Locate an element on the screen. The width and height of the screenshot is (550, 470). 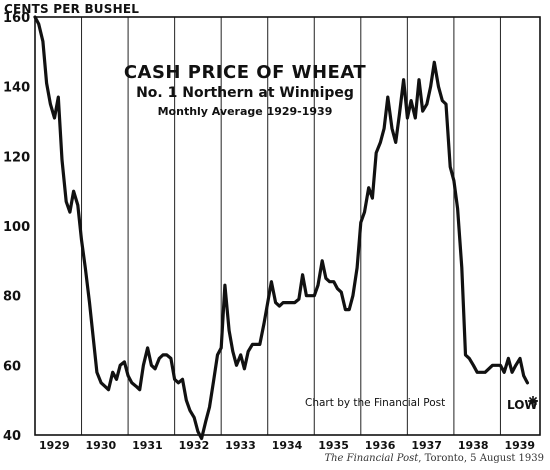
chart-title: CASH PRICE OF WHEAT is located at coordinates (245, 72).